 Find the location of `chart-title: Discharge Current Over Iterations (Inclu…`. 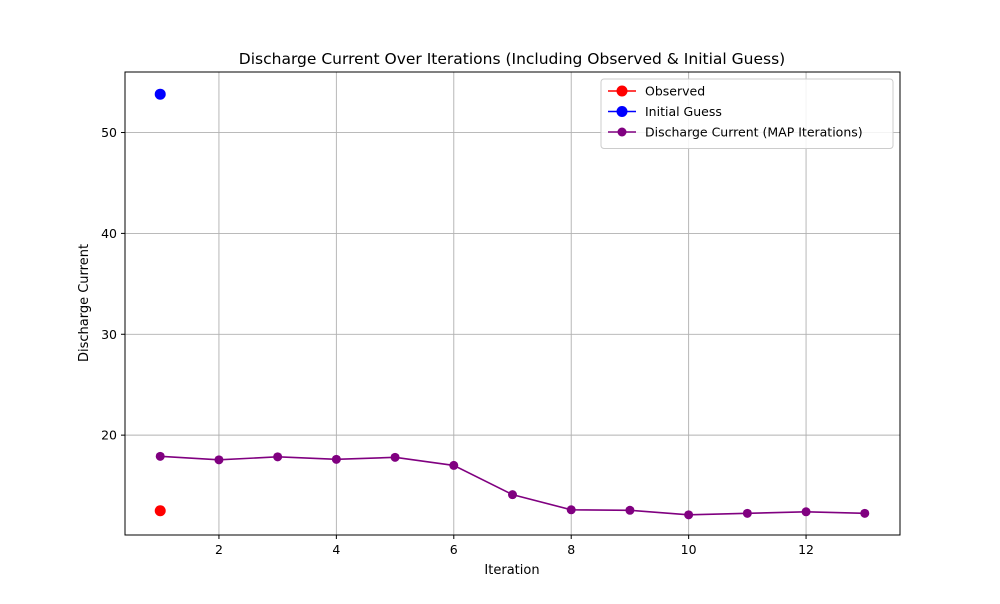

chart-title: Discharge Current Over Iterations (Inclu… is located at coordinates (512, 59).